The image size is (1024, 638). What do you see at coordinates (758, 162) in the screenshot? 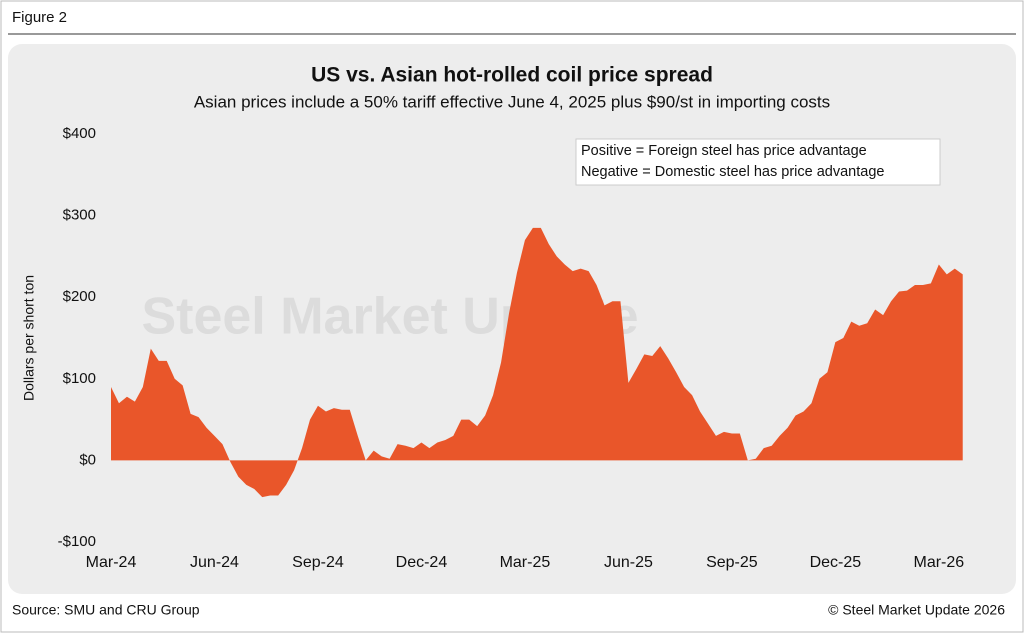
I see `annotation-box` at bounding box center [758, 162].